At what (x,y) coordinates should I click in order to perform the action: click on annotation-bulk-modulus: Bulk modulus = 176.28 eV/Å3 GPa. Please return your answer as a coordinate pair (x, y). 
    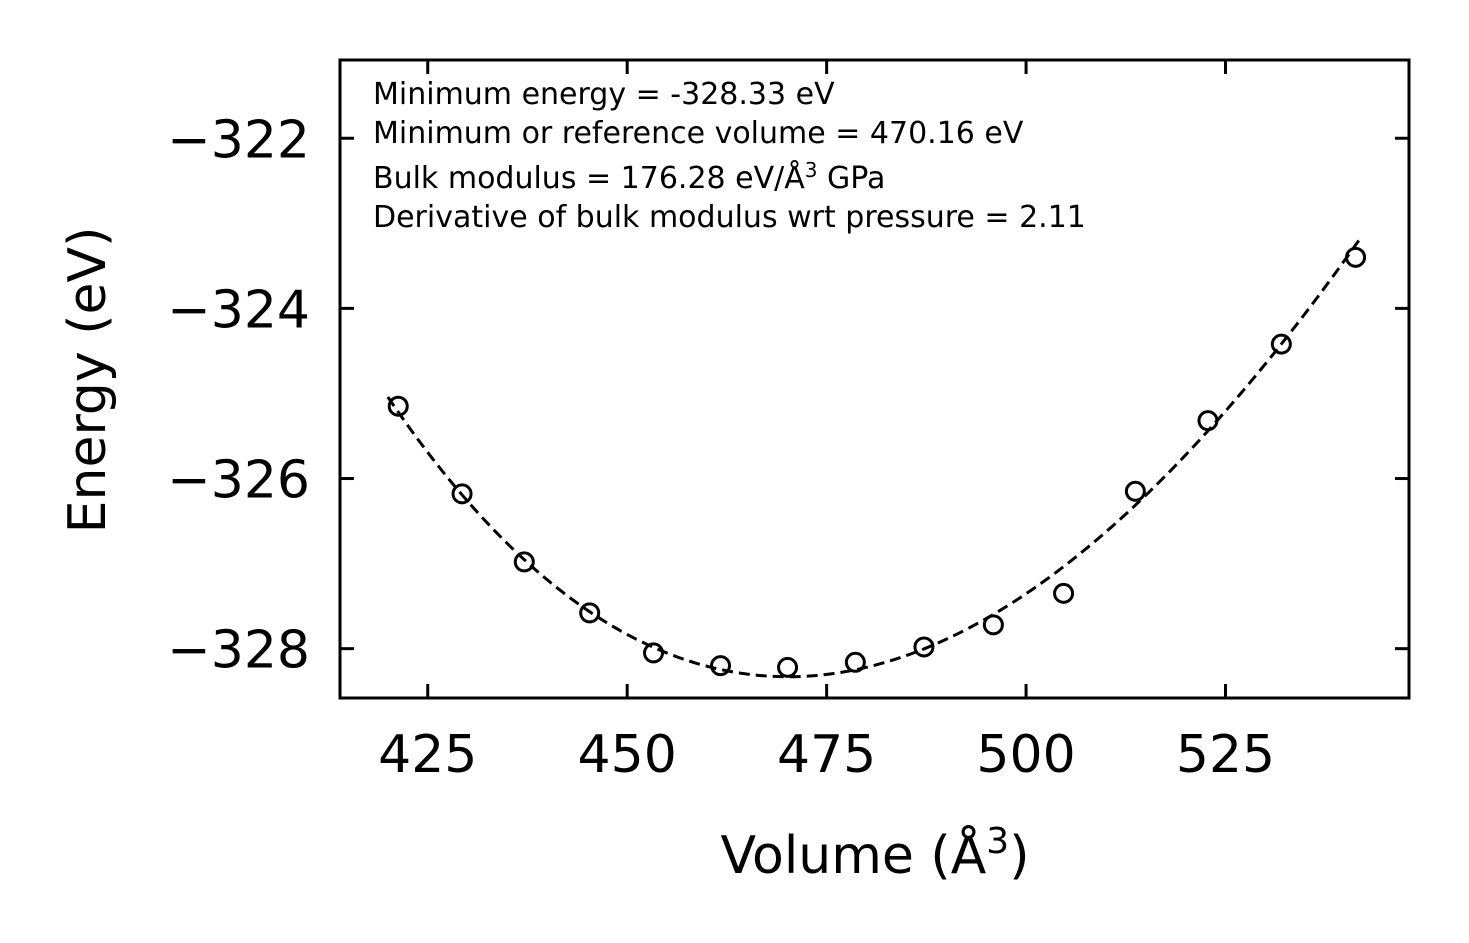
    Looking at the image, I should click on (629, 177).